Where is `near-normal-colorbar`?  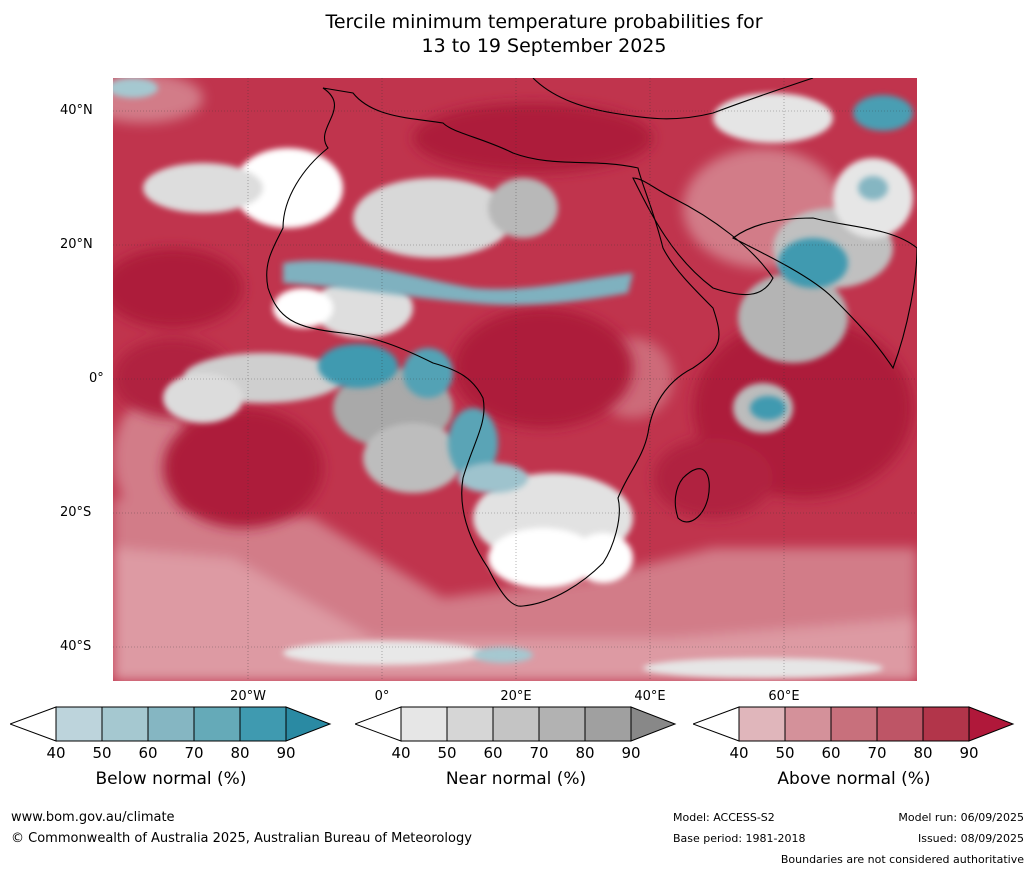
near-normal-colorbar is located at coordinates (516, 724).